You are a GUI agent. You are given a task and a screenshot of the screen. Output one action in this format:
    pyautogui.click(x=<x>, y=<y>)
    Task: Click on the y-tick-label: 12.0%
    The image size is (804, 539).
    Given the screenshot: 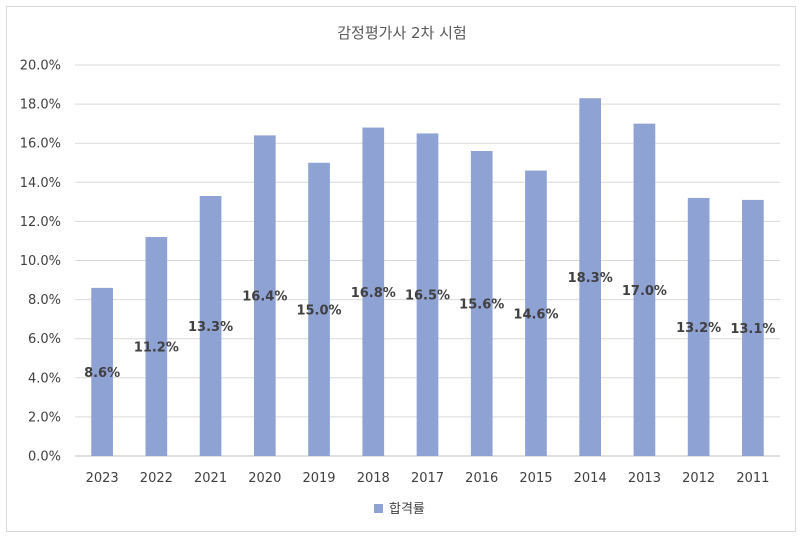 What is the action you would take?
    pyautogui.click(x=40, y=222)
    